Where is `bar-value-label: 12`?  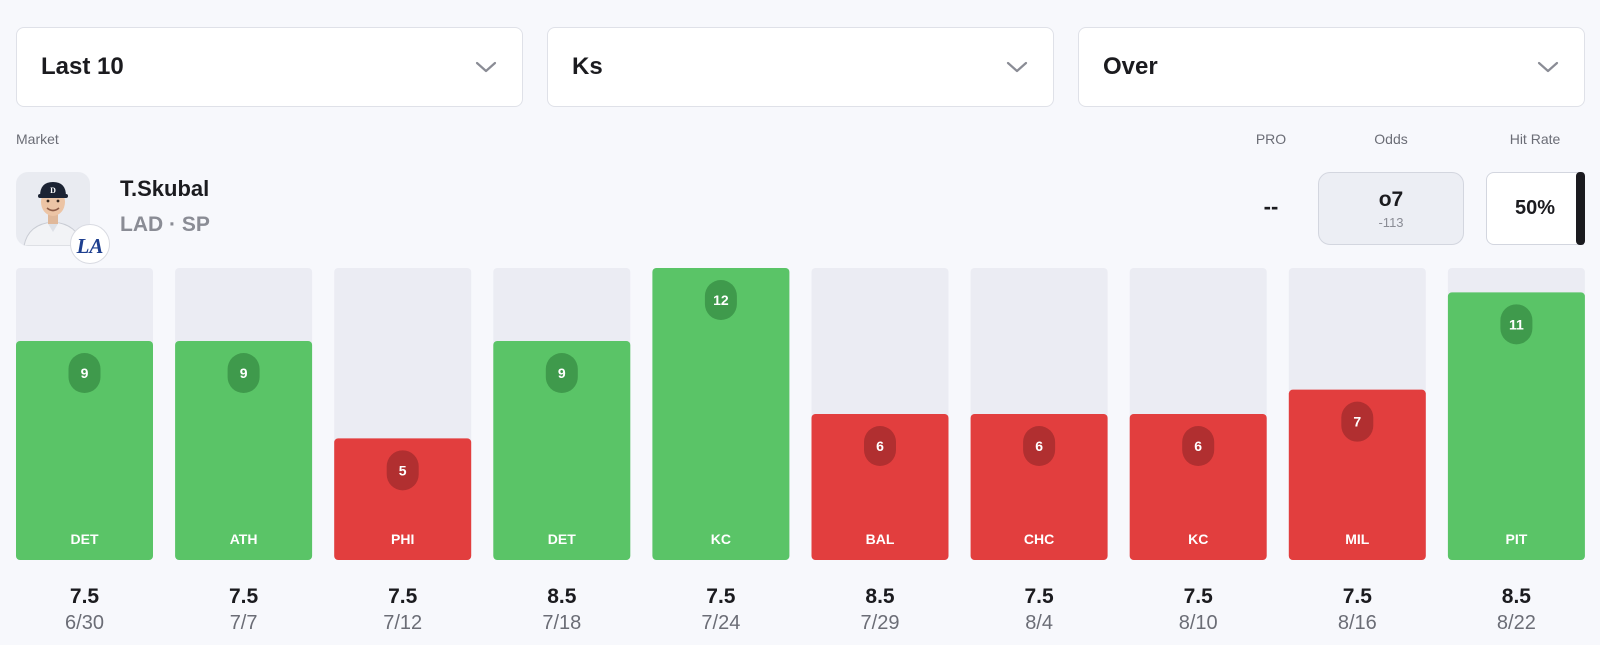 bar-value-label: 12 is located at coordinates (721, 300).